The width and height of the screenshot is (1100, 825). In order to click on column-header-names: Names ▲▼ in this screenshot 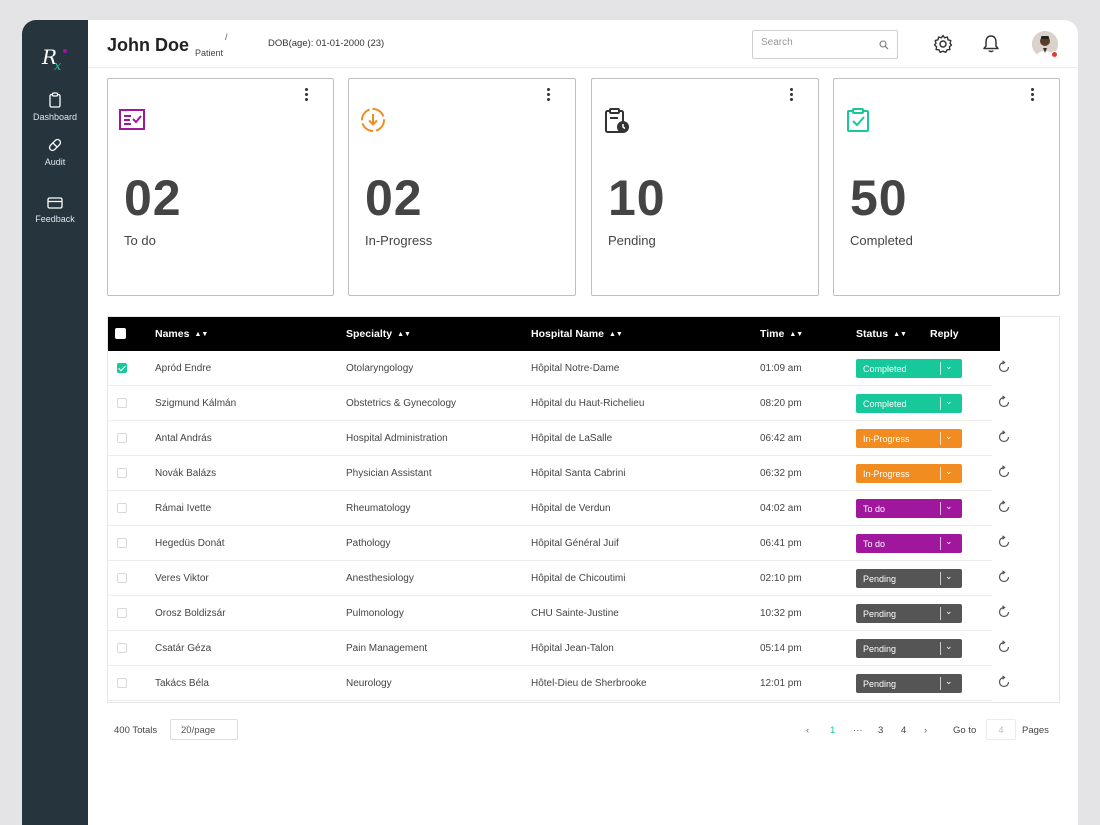, I will do `click(182, 334)`.